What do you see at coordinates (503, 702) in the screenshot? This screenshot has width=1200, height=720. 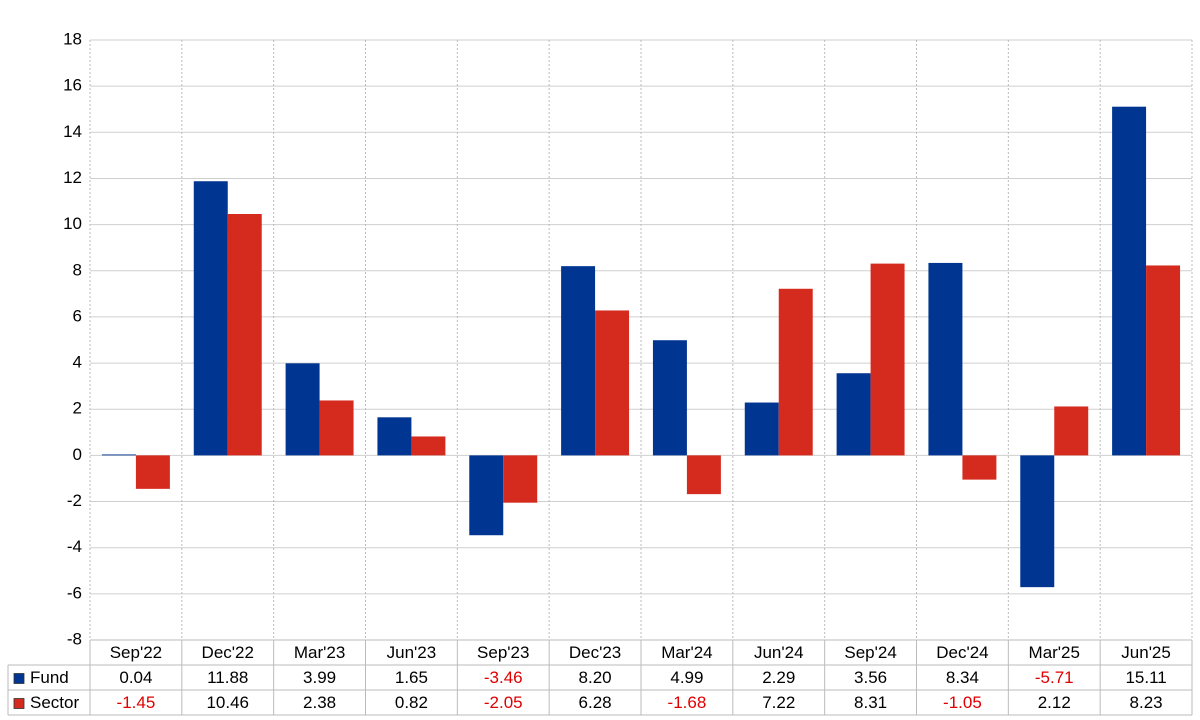 I see `table-value: -2.05` at bounding box center [503, 702].